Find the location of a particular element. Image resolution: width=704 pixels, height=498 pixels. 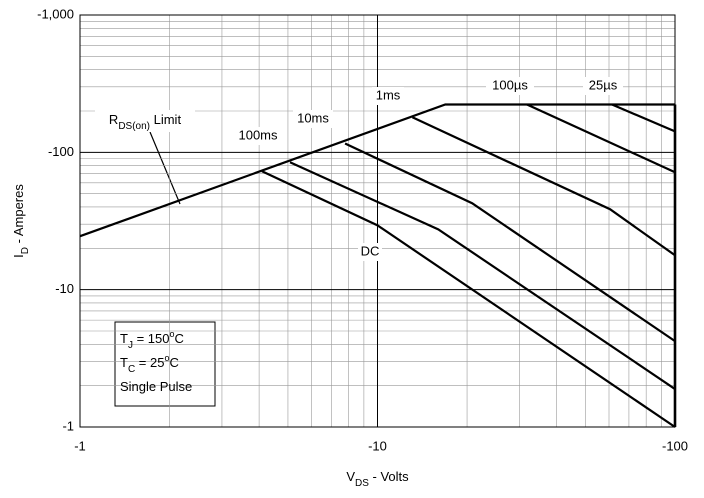

condition-text-part: J is located at coordinates (130, 345).